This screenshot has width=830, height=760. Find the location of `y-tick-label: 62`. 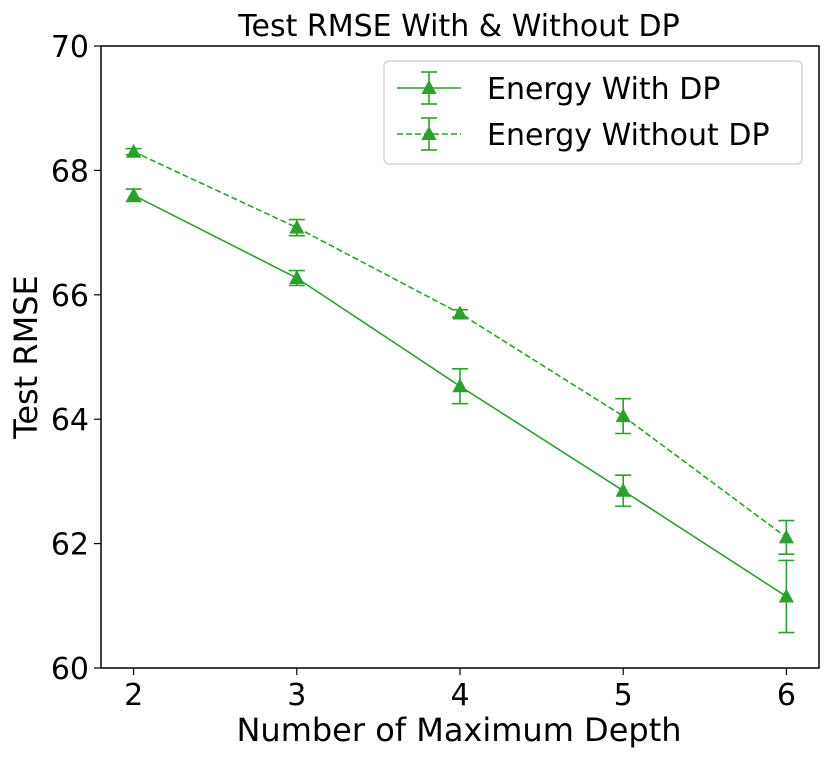

y-tick-label: 62 is located at coordinates (70, 545).